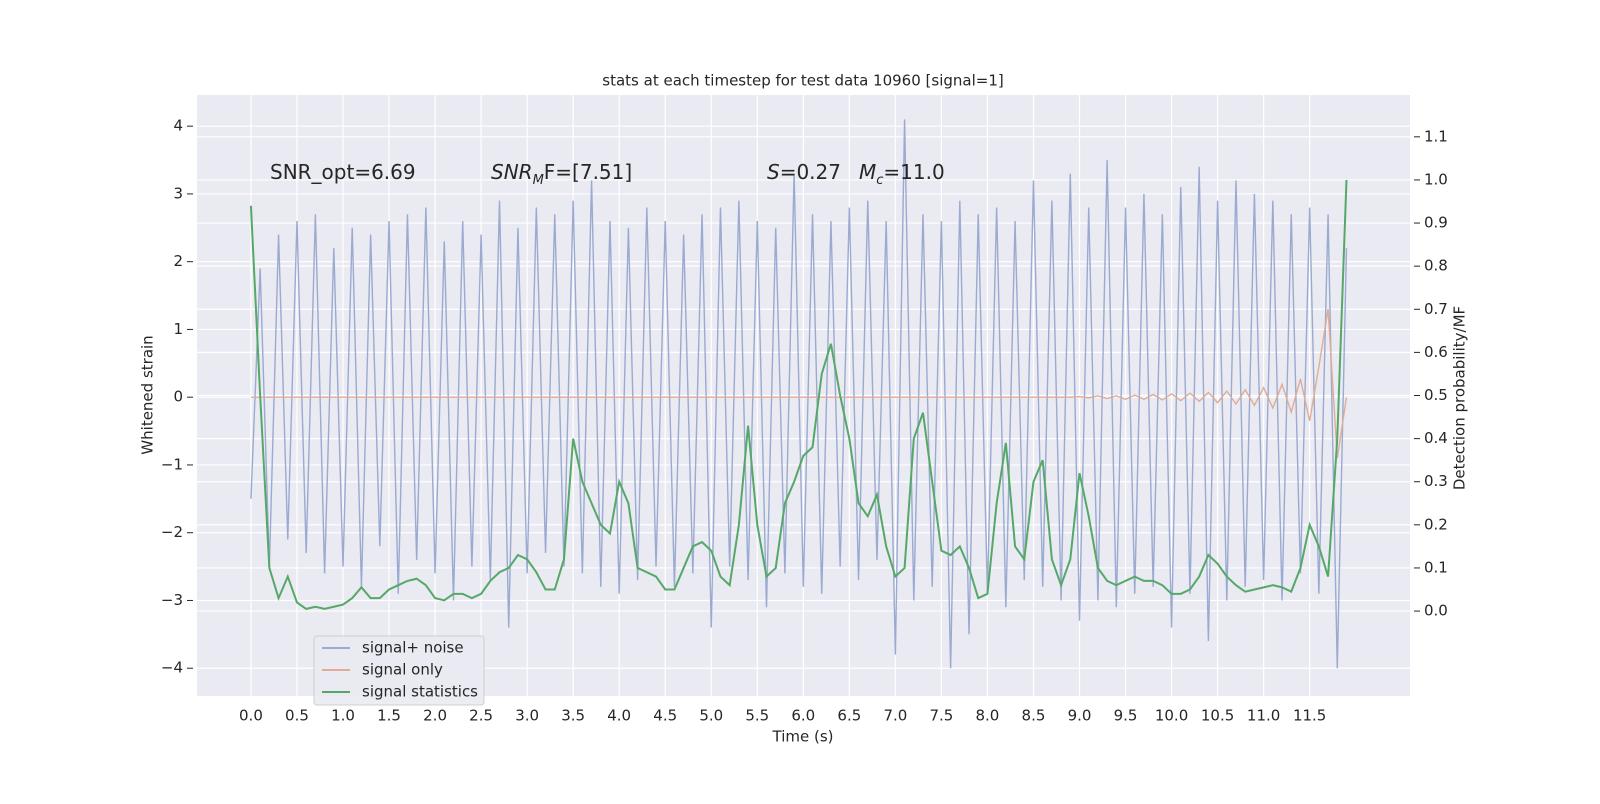  Describe the element at coordinates (1436, 136) in the screenshot. I see `y2-tick-label: 1.1` at that location.